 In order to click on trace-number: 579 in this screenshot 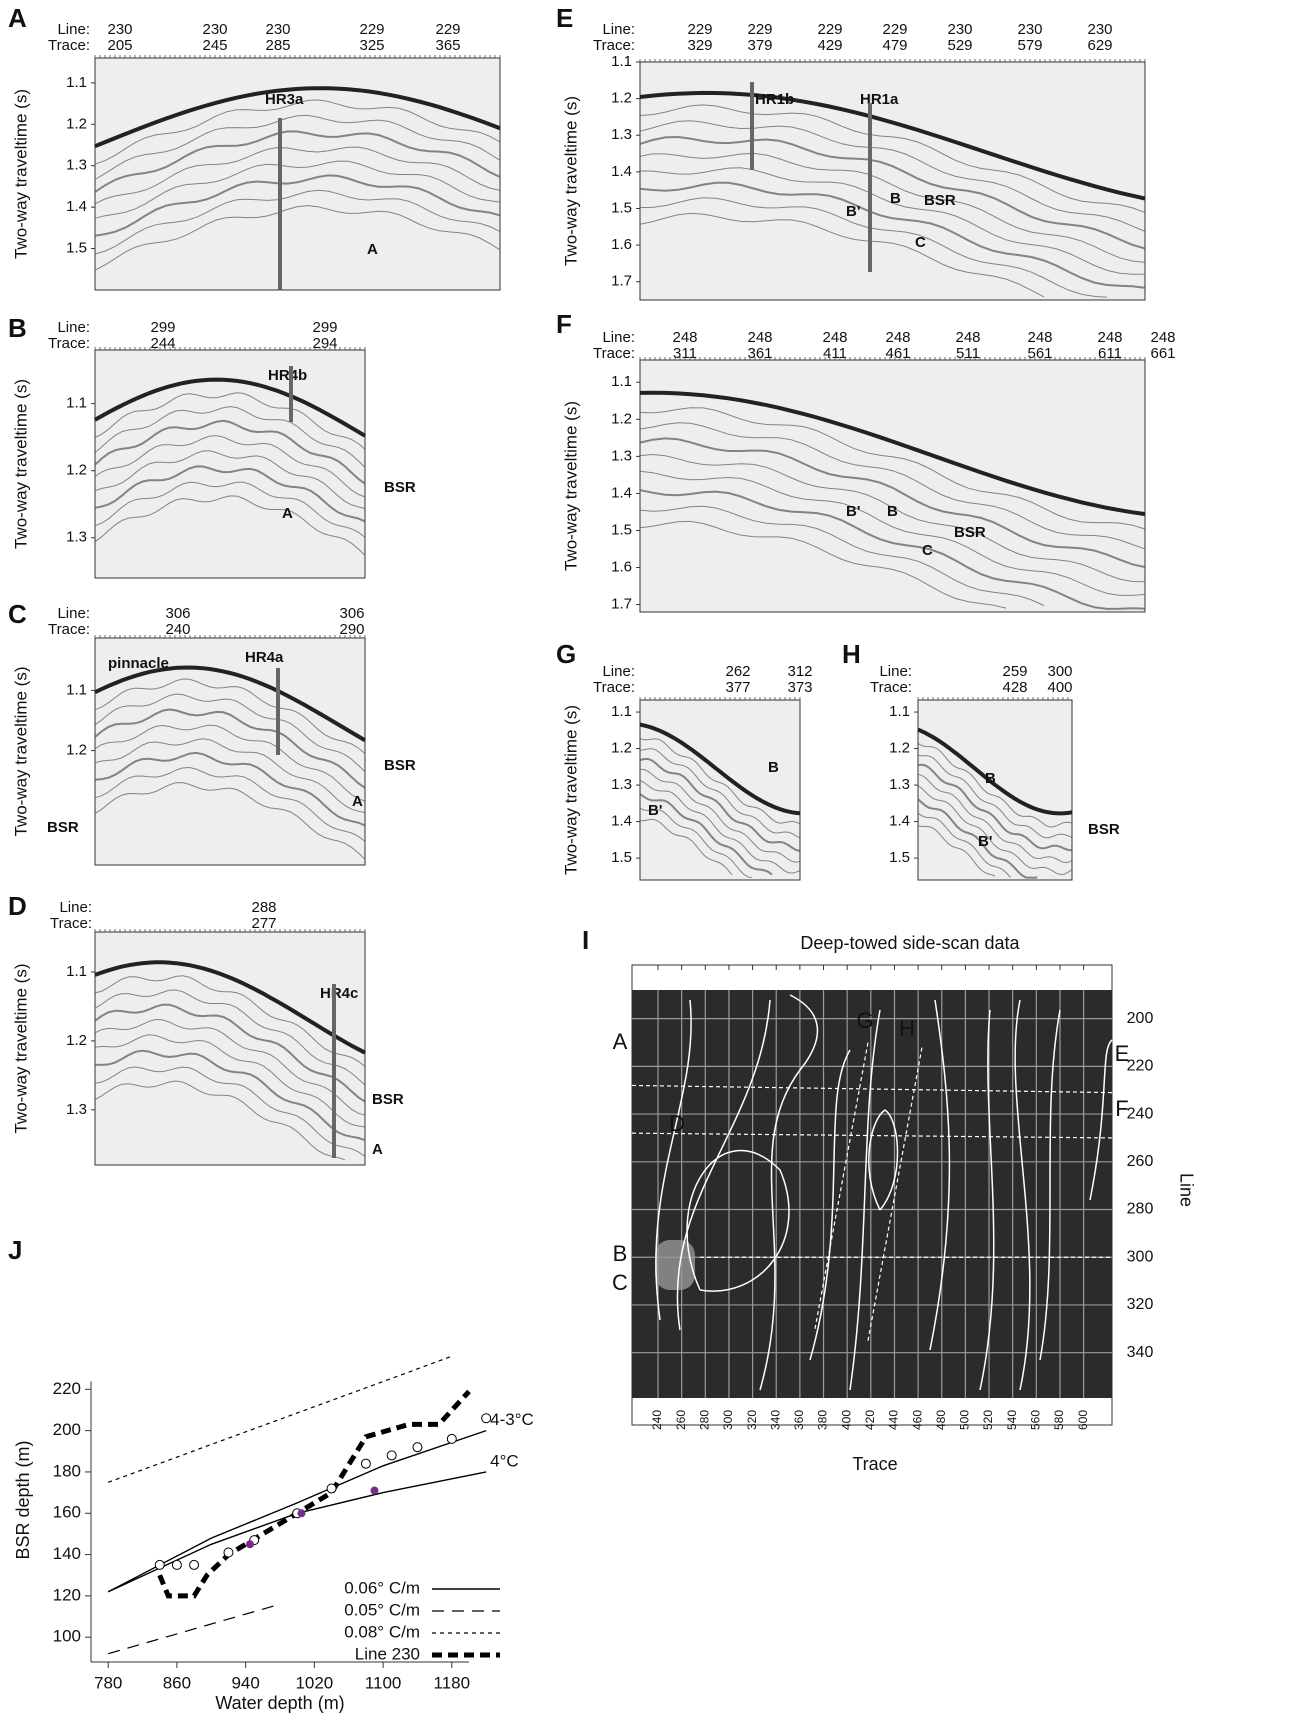, I will do `click(1029, 45)`.